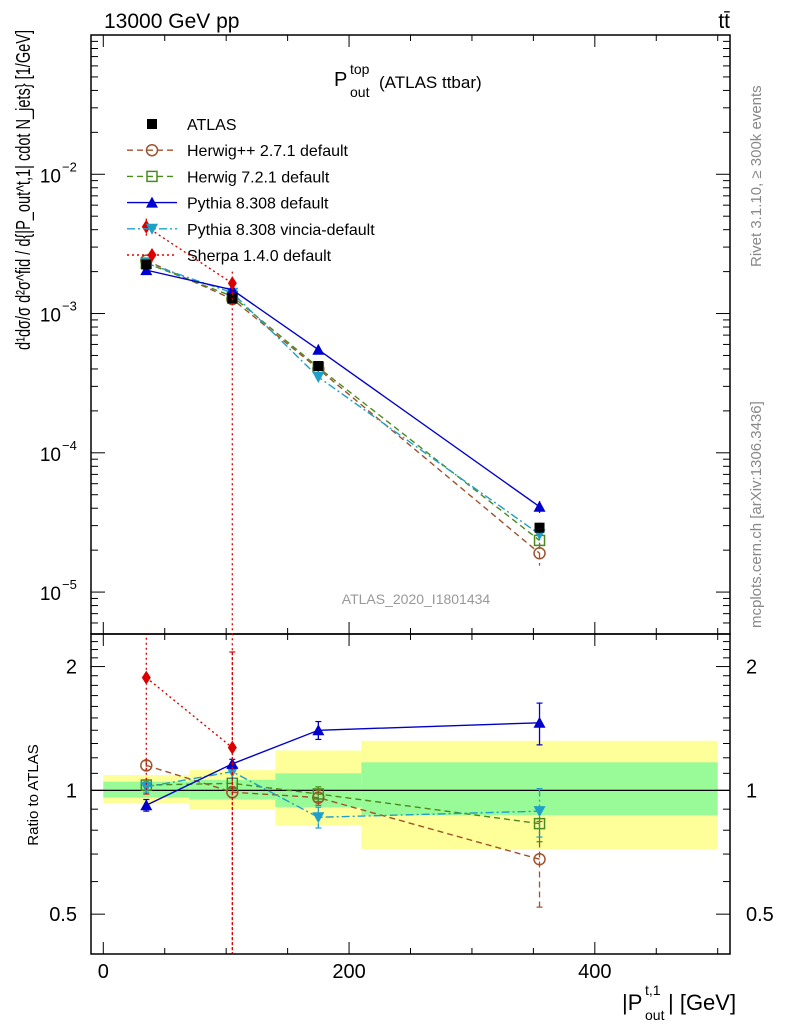 This screenshot has height=1024, width=786. I want to click on x-axis-label-sup: t,1, so click(653, 990).